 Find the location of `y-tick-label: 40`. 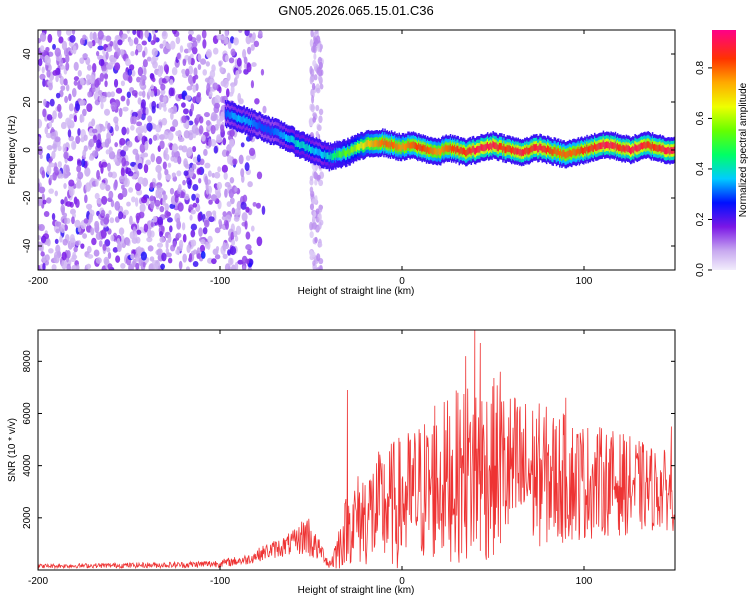

y-tick-label: 40 is located at coordinates (27, 54).